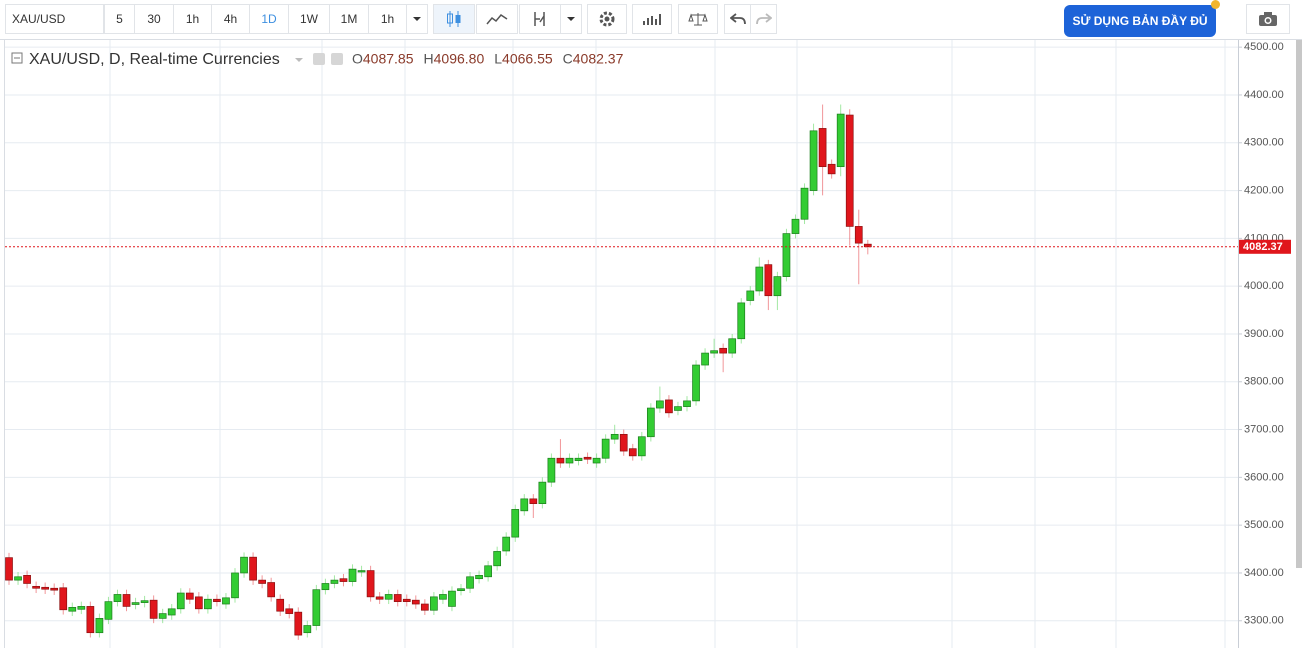 Image resolution: width=1302 pixels, height=648 pixels. I want to click on y-tick-label: 4300.00, so click(1264, 143).